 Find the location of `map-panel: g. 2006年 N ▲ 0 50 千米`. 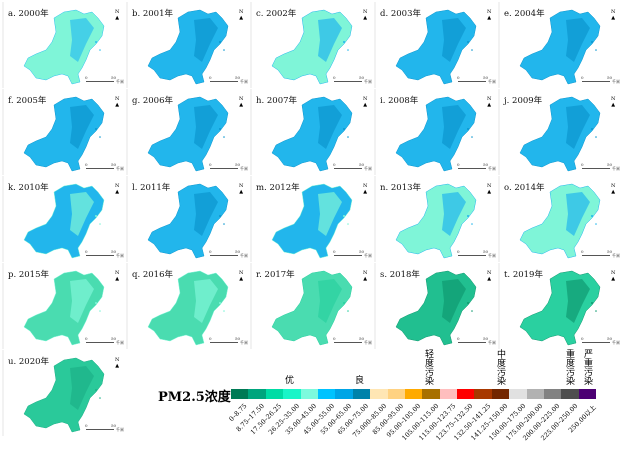

map-panel: g. 2006年 N ▲ 0 50 千米 is located at coordinates (187, 132).